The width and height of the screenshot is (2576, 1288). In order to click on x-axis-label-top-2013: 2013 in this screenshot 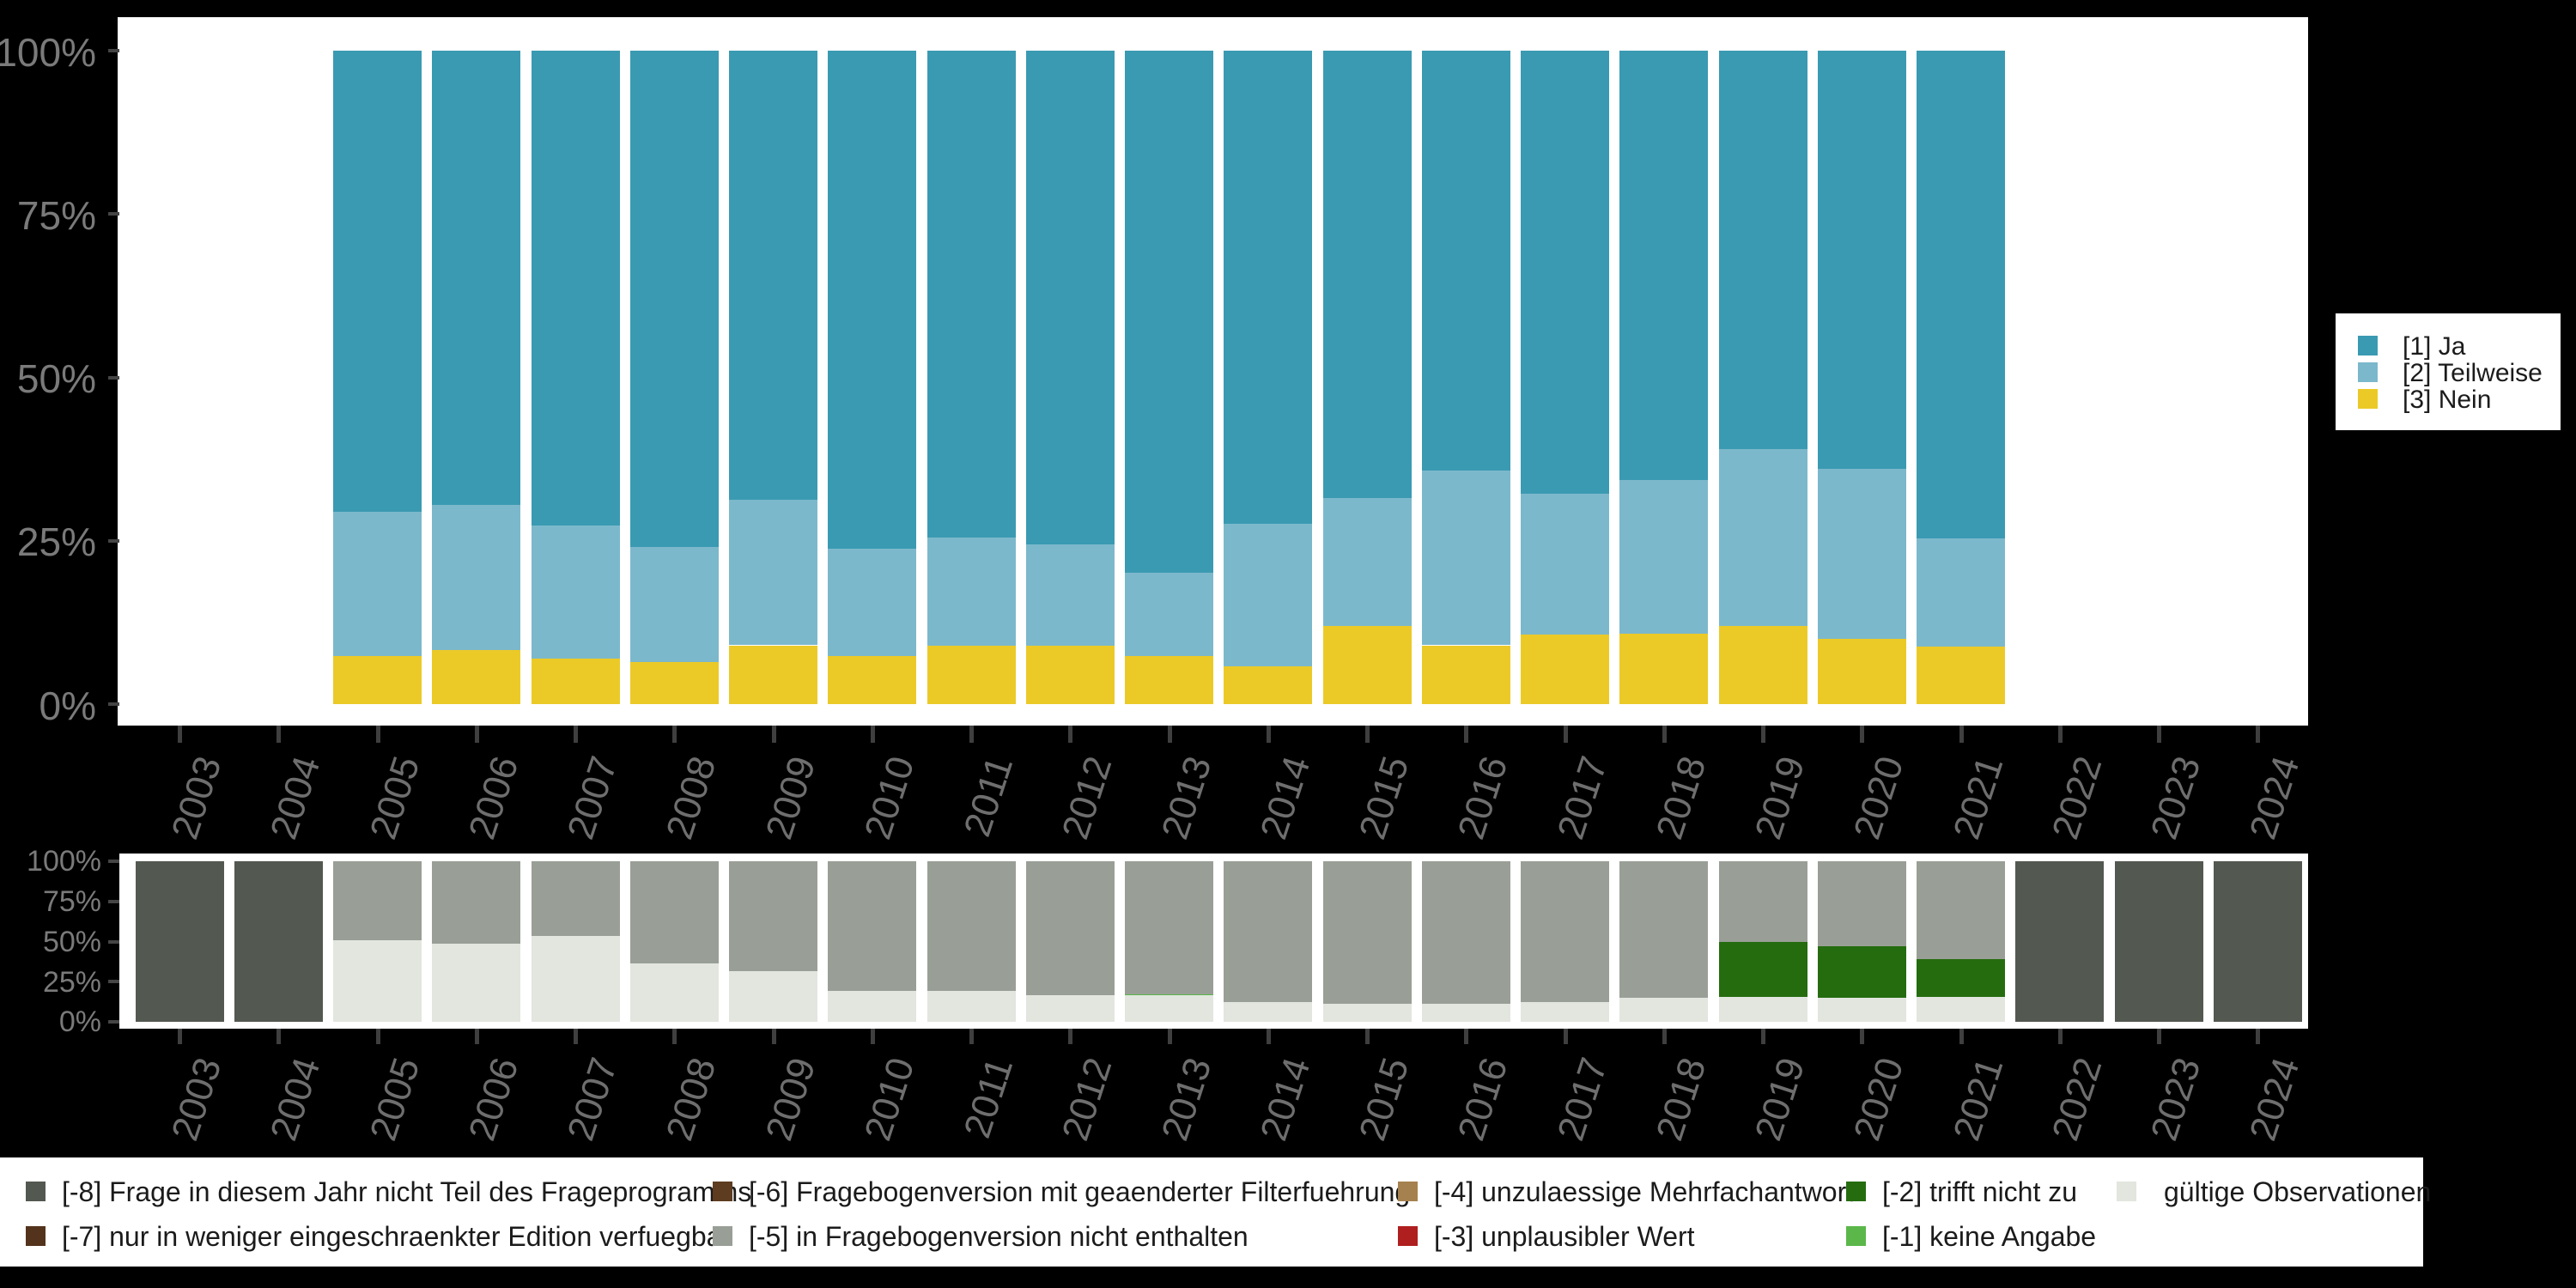, I will do `click(1186, 798)`.